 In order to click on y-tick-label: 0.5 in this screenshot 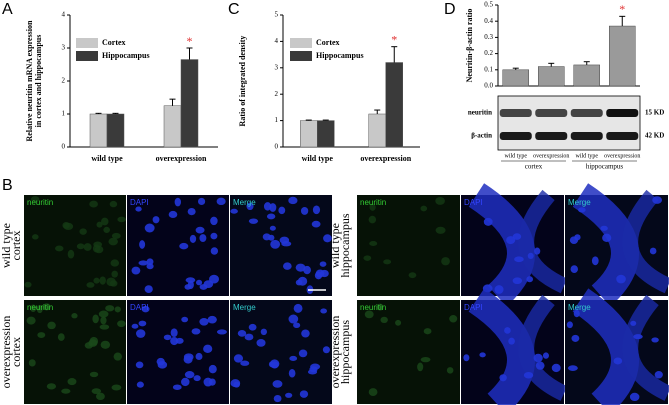, I will do `click(488, 5)`.